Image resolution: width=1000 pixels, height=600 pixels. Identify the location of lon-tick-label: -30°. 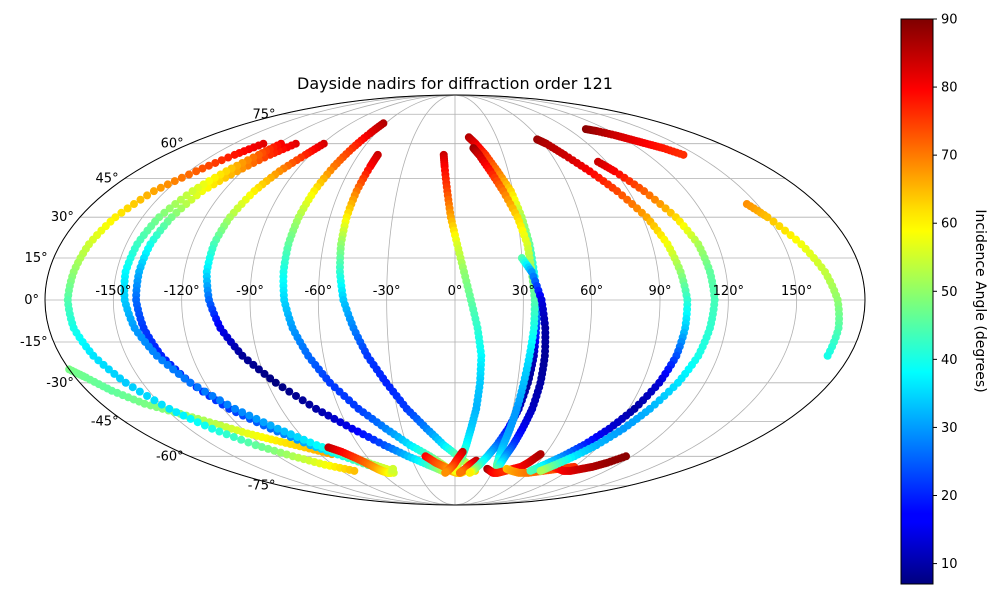
(387, 291).